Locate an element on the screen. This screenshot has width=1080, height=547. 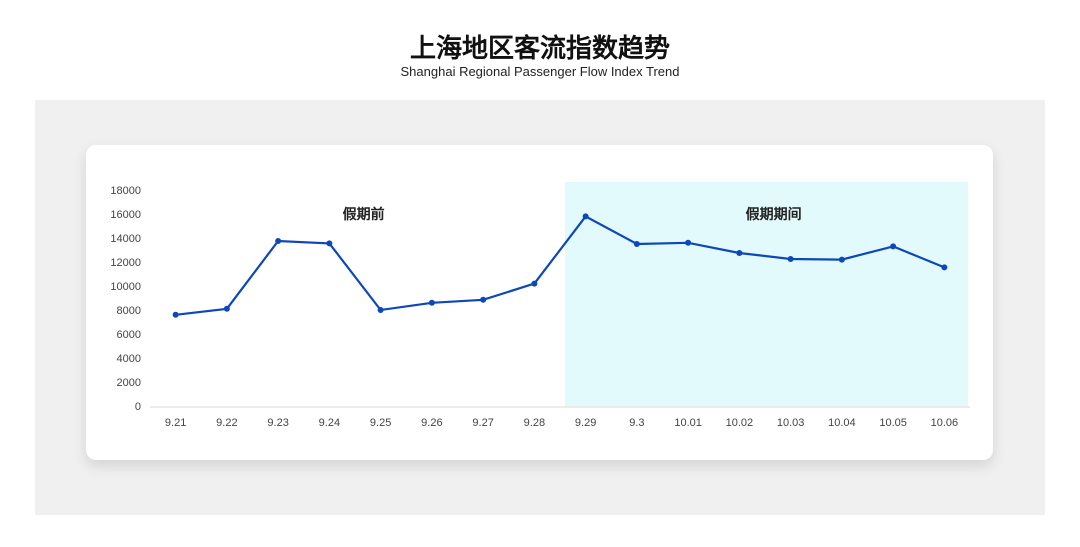
y-tick-label: 18000 is located at coordinates (125, 191).